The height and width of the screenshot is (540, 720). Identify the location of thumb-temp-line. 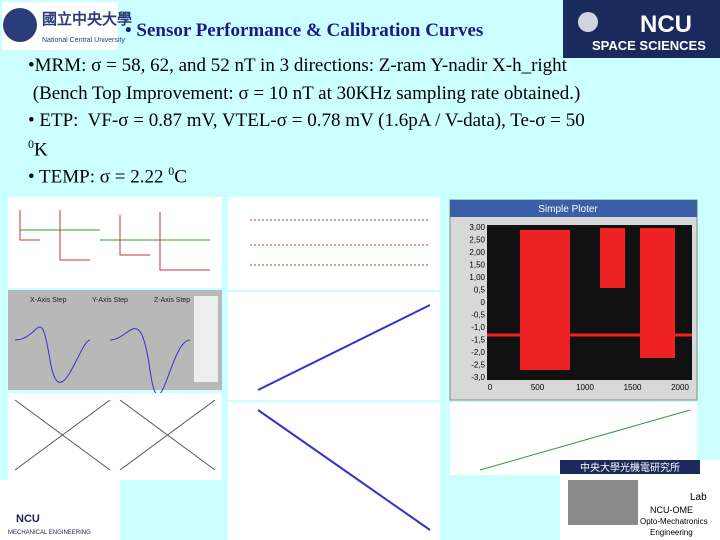
(585, 440).